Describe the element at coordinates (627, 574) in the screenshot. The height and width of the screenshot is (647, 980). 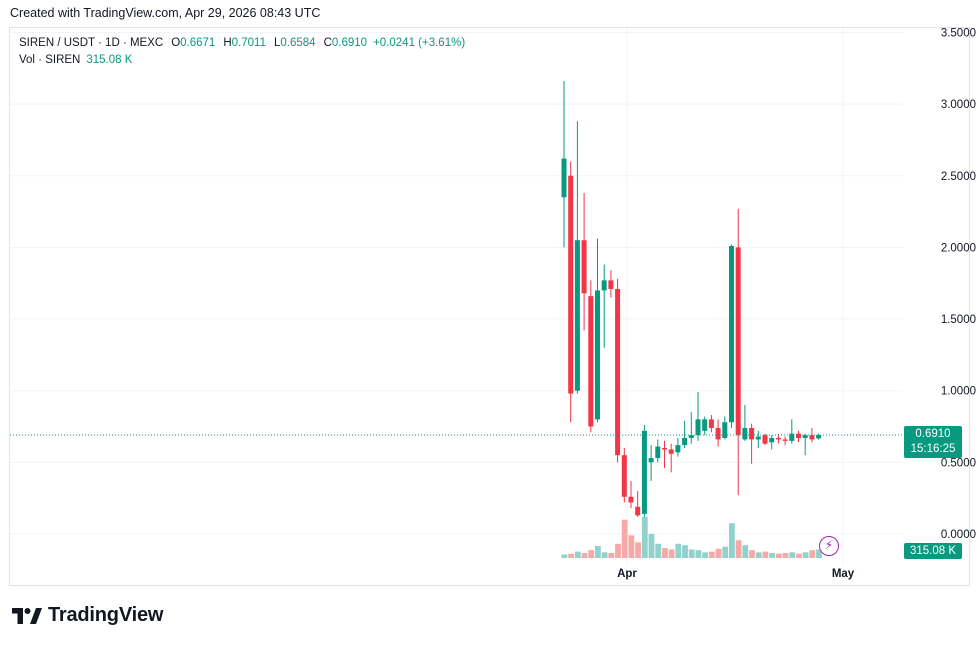
I see `x-tick-label: Apr` at that location.